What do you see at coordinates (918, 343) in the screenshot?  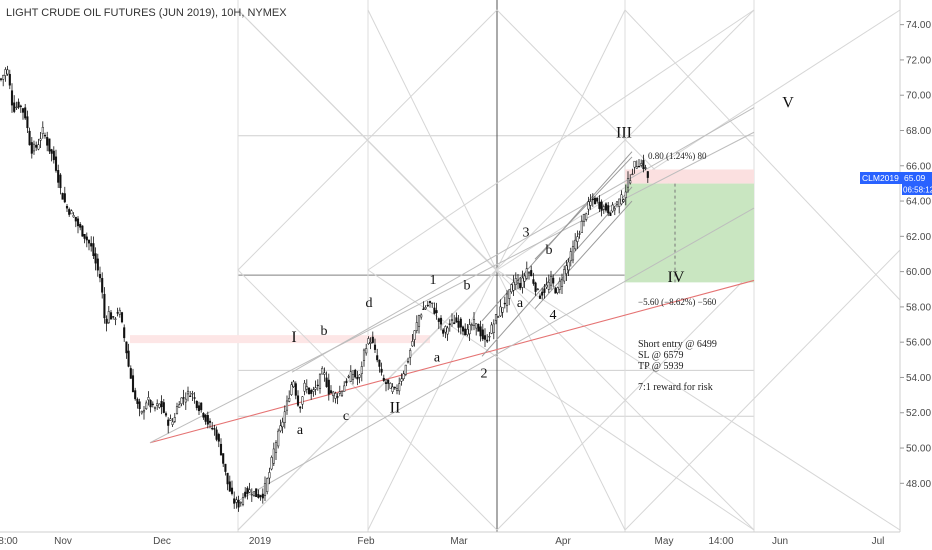 I see `price-tick-label: 56.00` at bounding box center [918, 343].